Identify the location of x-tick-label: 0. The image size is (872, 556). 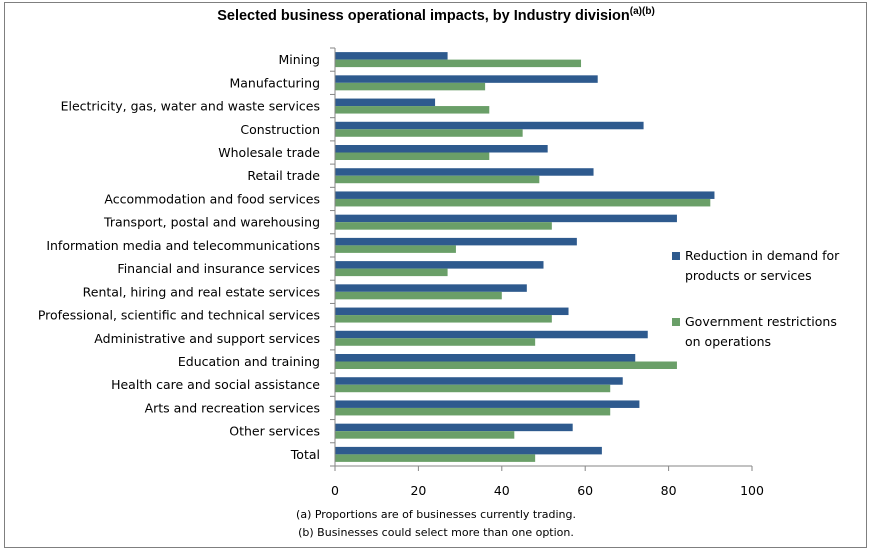
(335, 490).